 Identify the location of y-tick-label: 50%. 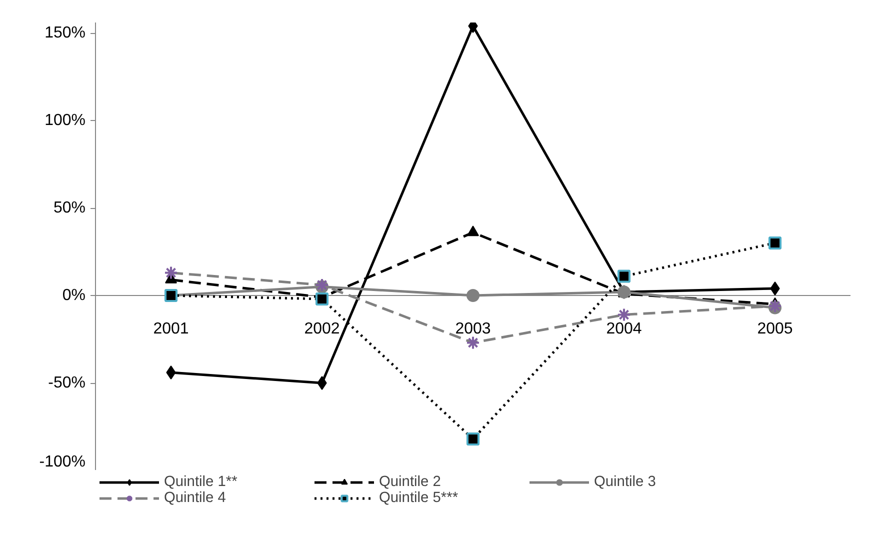
(69, 208).